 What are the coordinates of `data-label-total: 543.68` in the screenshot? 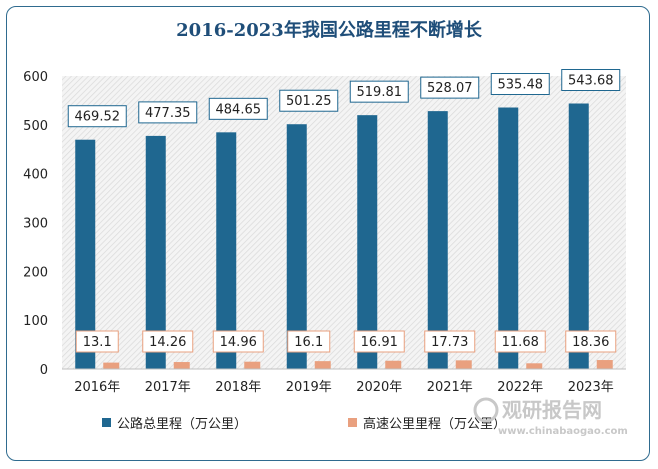 It's located at (591, 81).